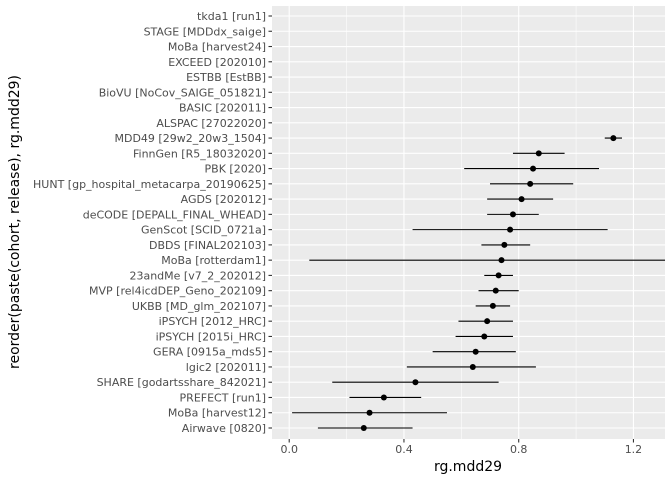 The height and width of the screenshot is (480, 672). Describe the element at coordinates (222, 108) in the screenshot. I see `y-tick-label: BASIC [202011]` at that location.